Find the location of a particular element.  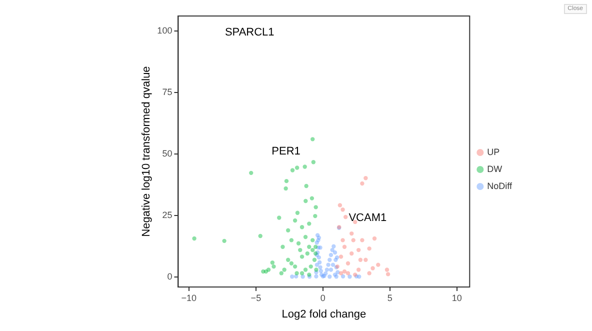

legend-label: DW is located at coordinates (495, 169).